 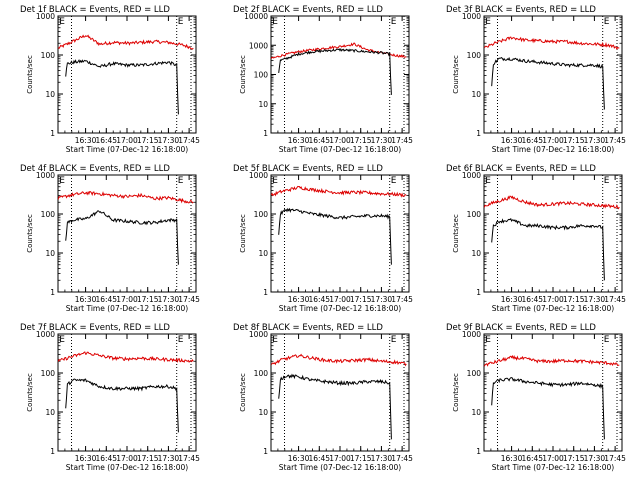 What do you see at coordinates (256, 16) in the screenshot?
I see `y-tick-label: 10000` at bounding box center [256, 16].